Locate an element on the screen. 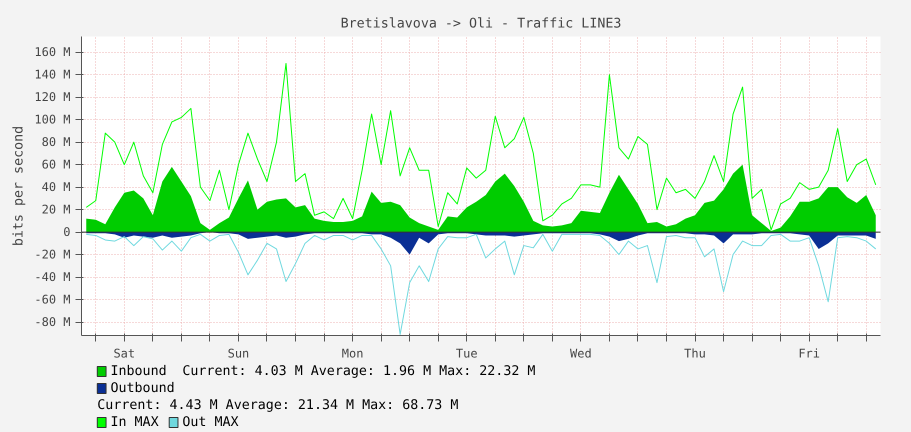  y-tick-label: 40 M is located at coordinates (56, 187).